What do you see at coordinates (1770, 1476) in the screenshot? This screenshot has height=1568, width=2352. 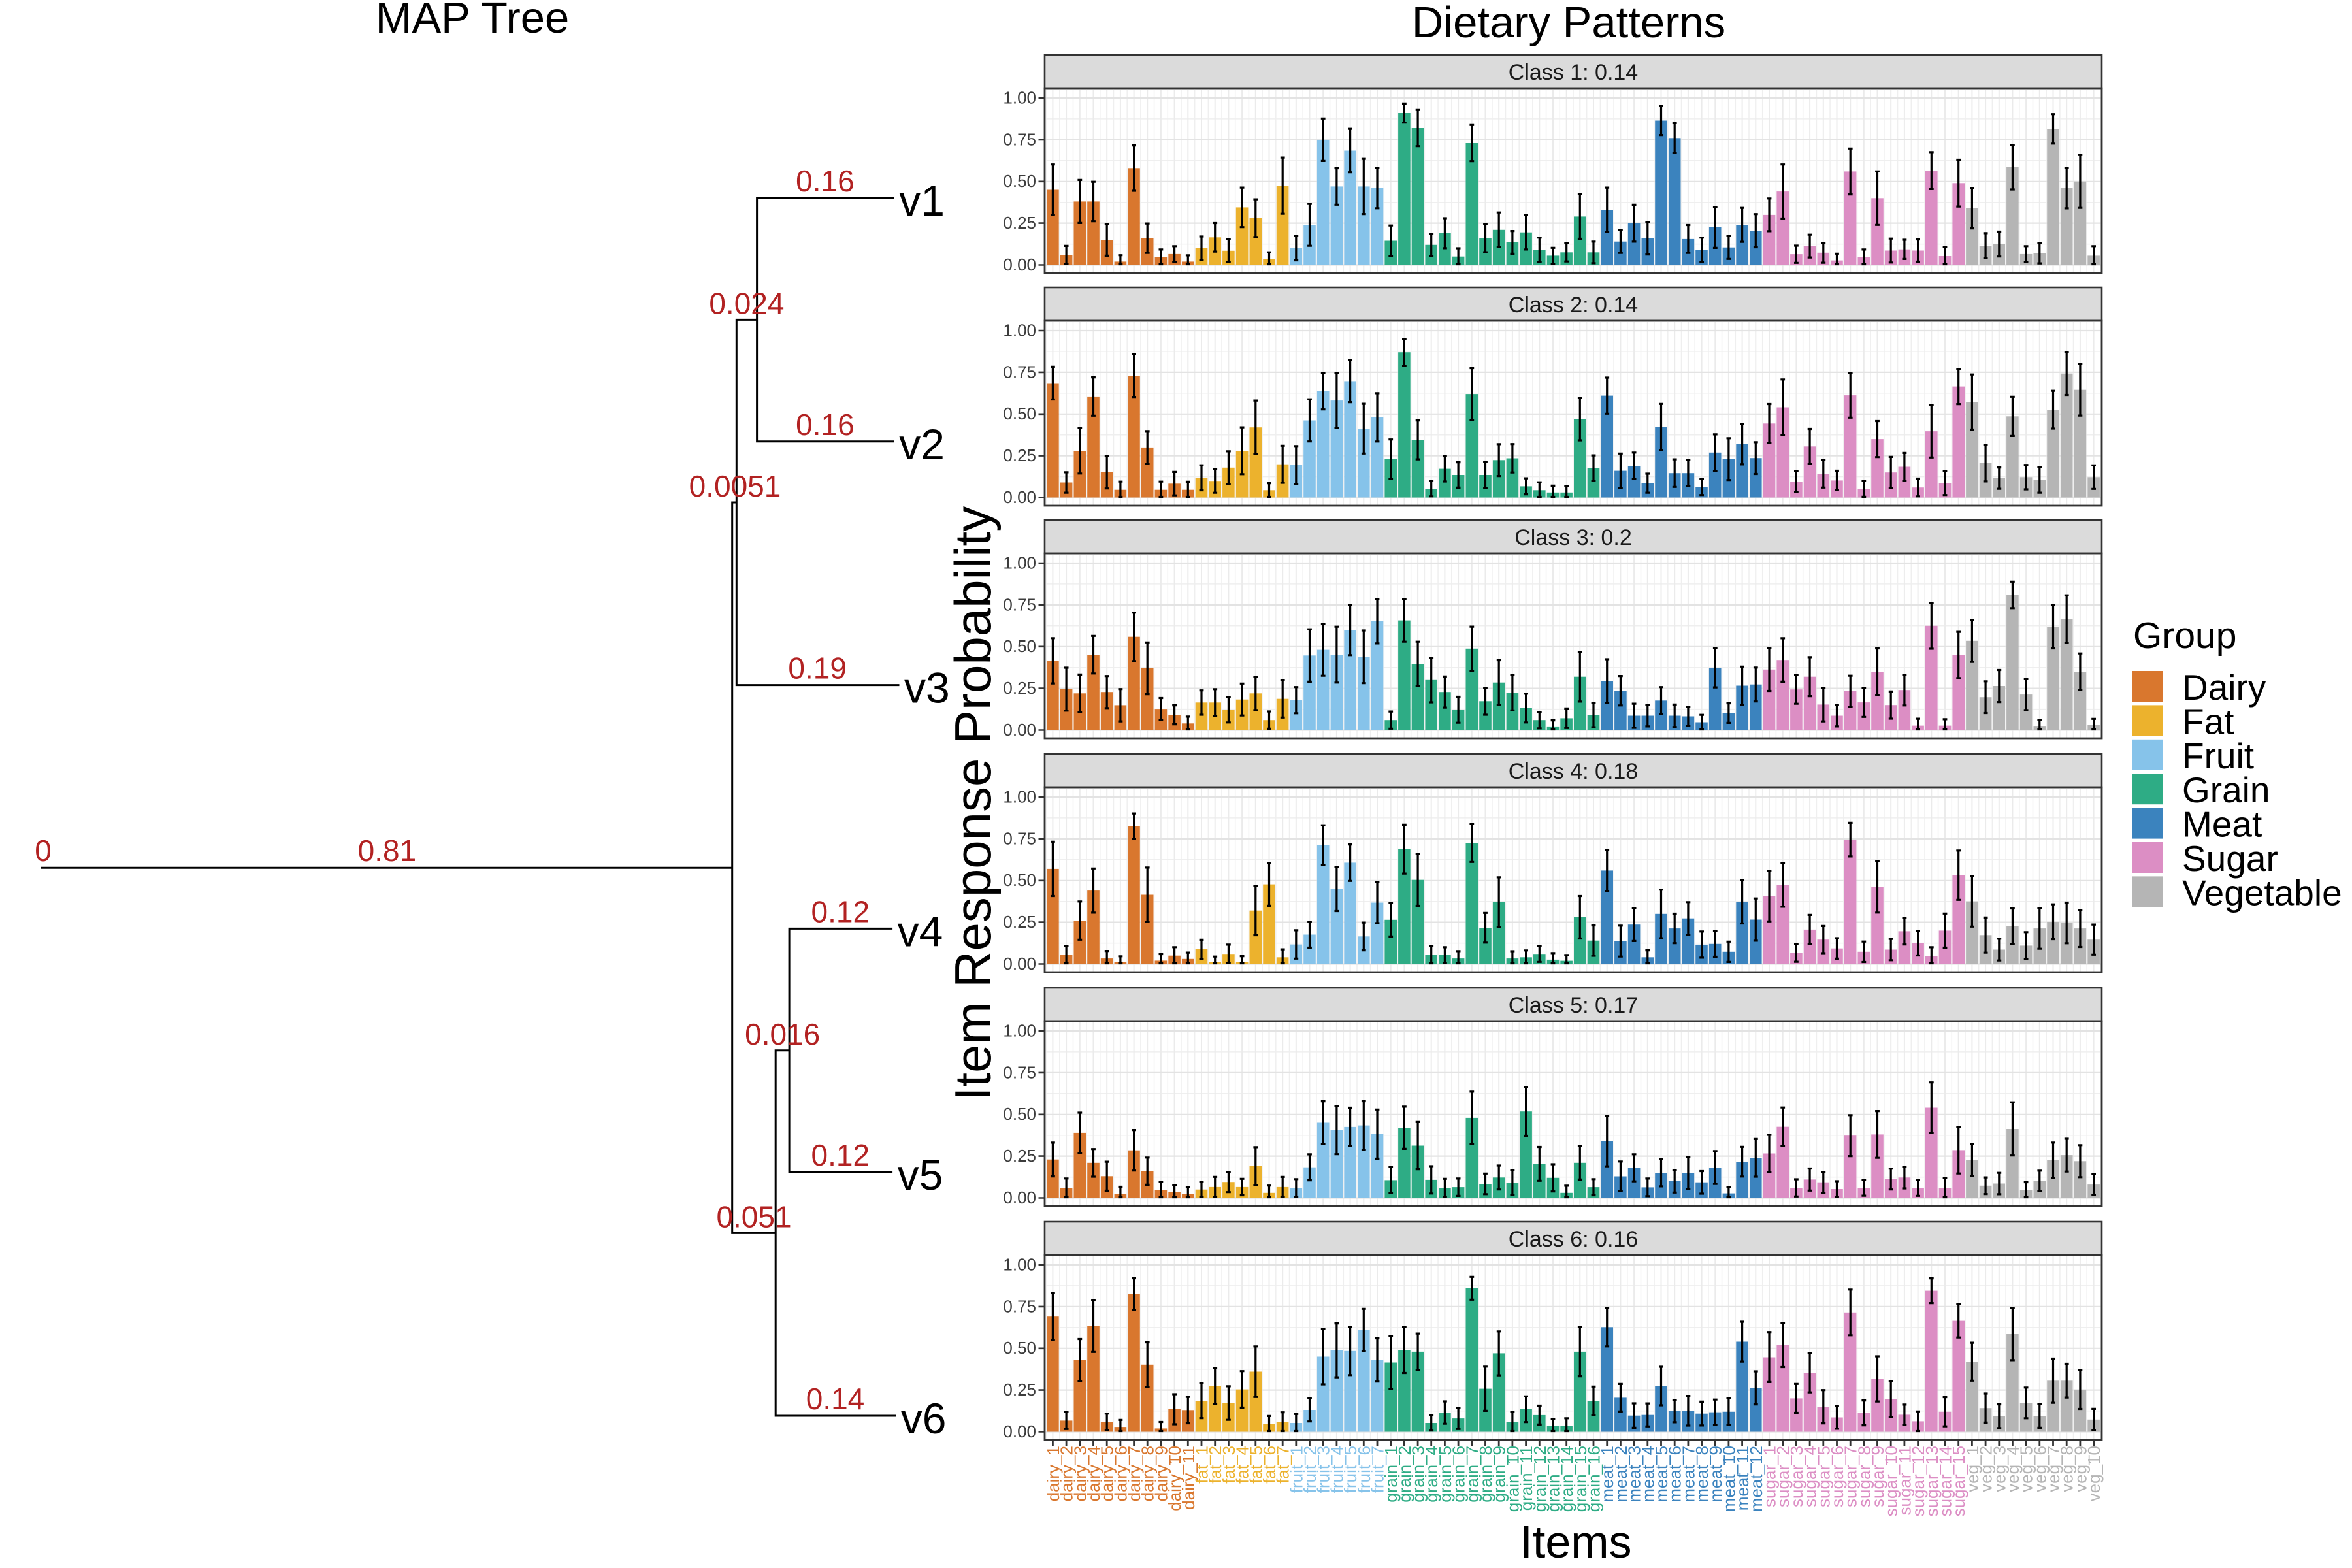 I see `svg-text: sugar_1` at bounding box center [1770, 1476].